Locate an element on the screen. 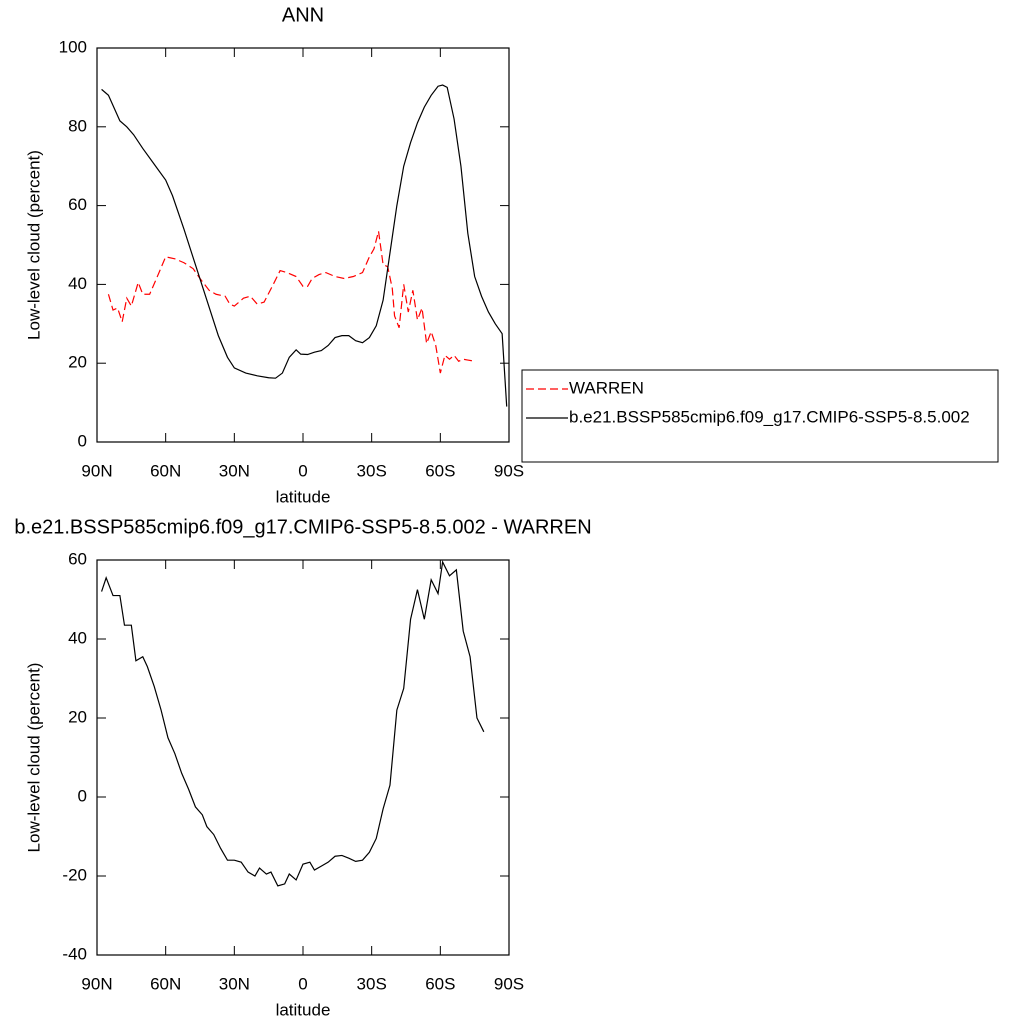 The width and height of the screenshot is (1024, 1024). y-tick-label: -20 is located at coordinates (74, 874).